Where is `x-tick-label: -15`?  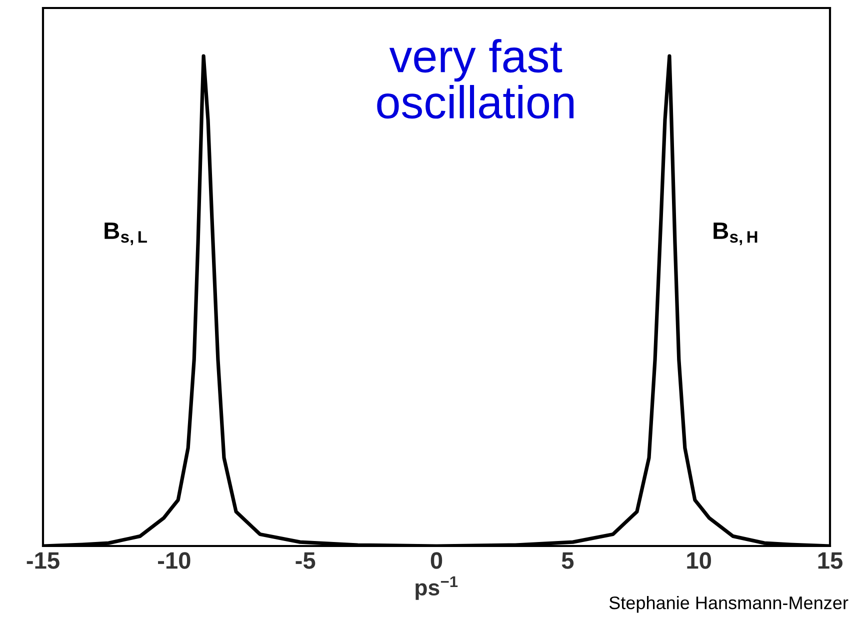
x-tick-label: -15 is located at coordinates (43, 560).